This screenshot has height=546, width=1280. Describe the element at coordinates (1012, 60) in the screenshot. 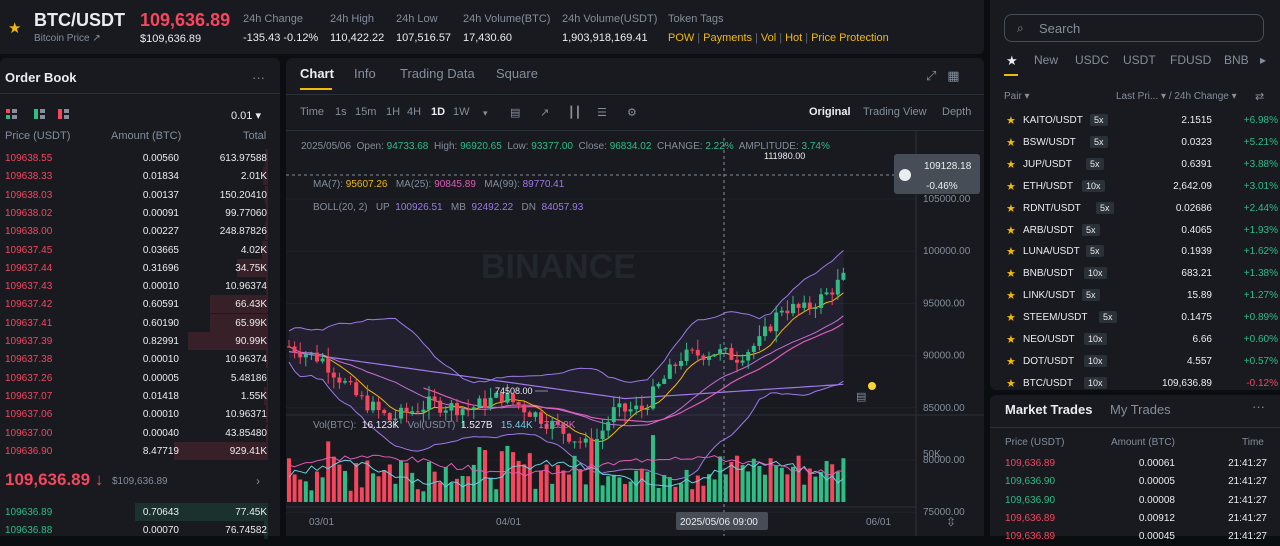

I see `favorites-tab-star-icon: ★` at that location.